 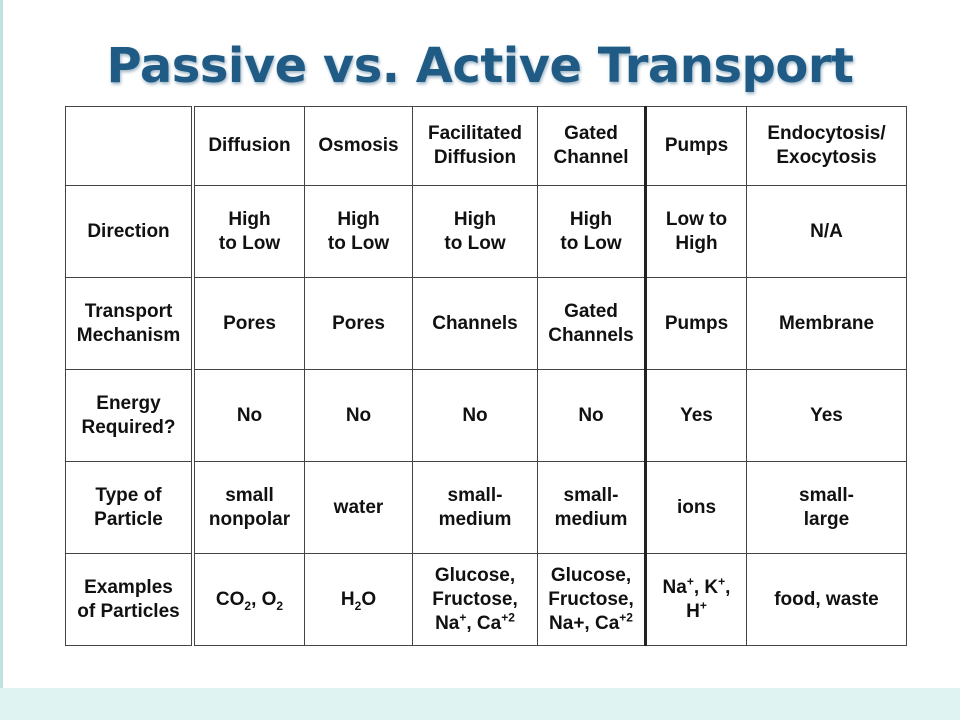 I want to click on cell-text: Facilitated, so click(x=475, y=133).